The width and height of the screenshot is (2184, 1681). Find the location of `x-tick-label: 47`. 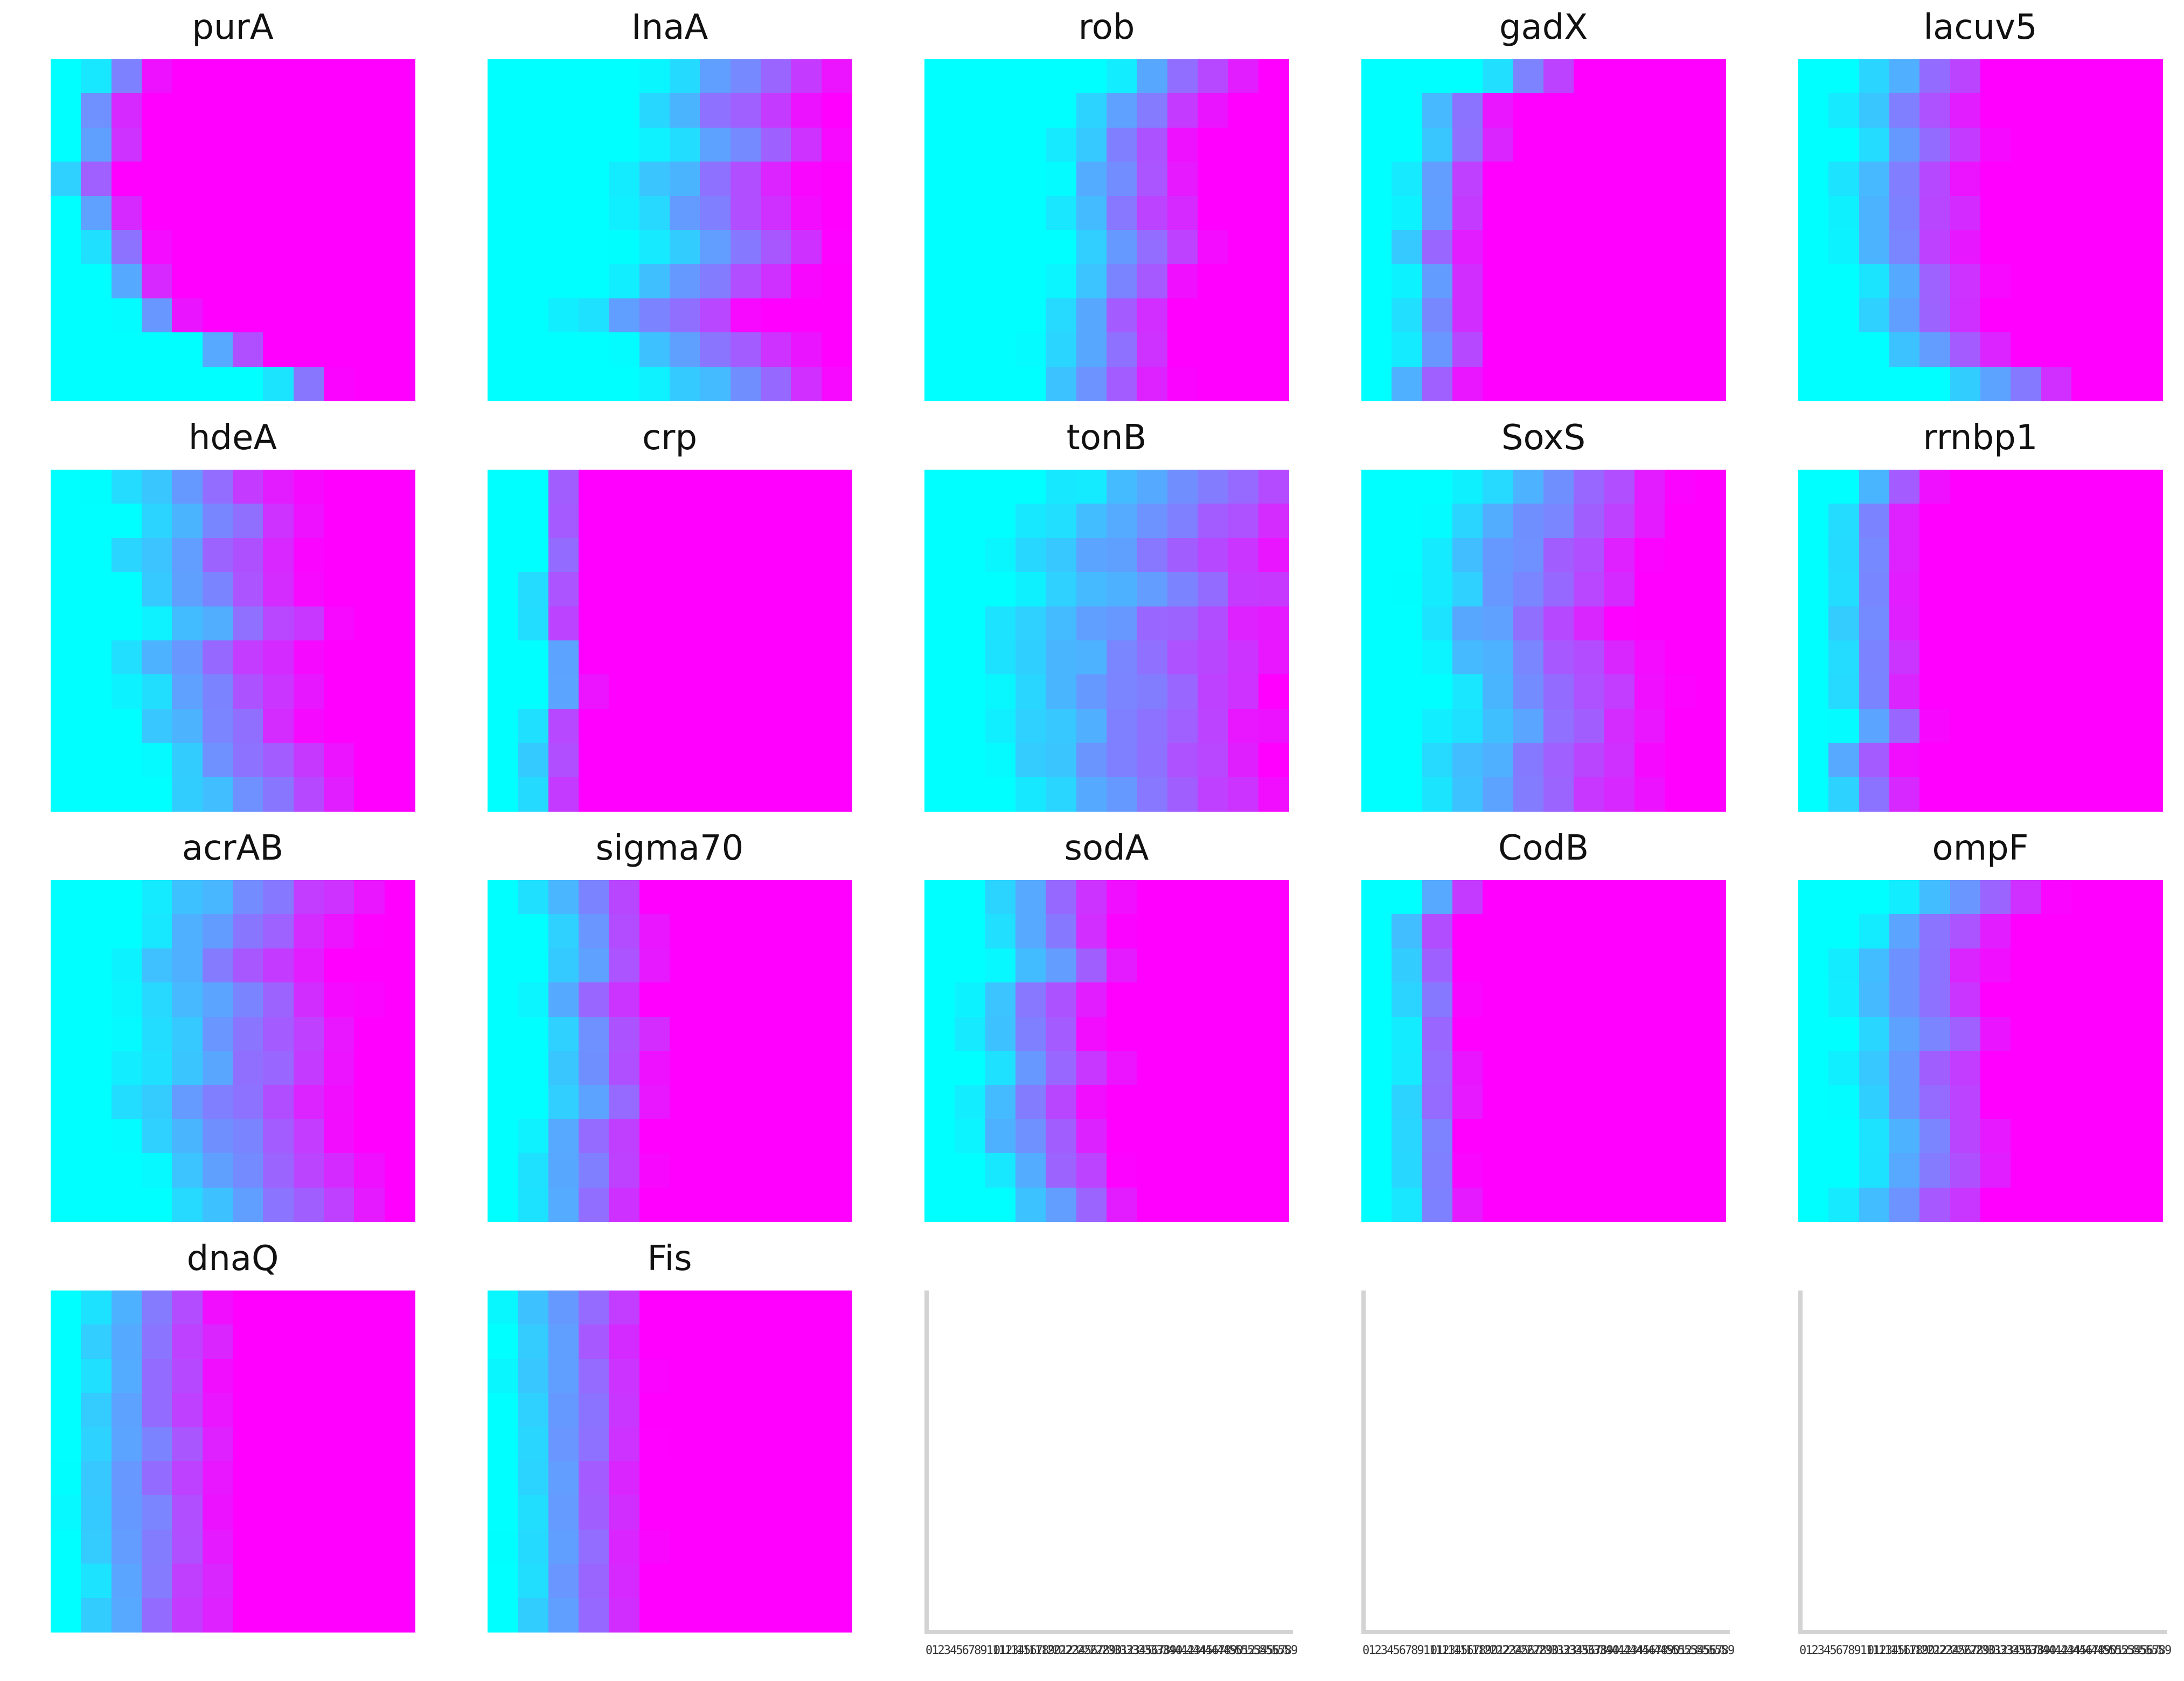

x-tick-label: 47 is located at coordinates (1218, 1651).